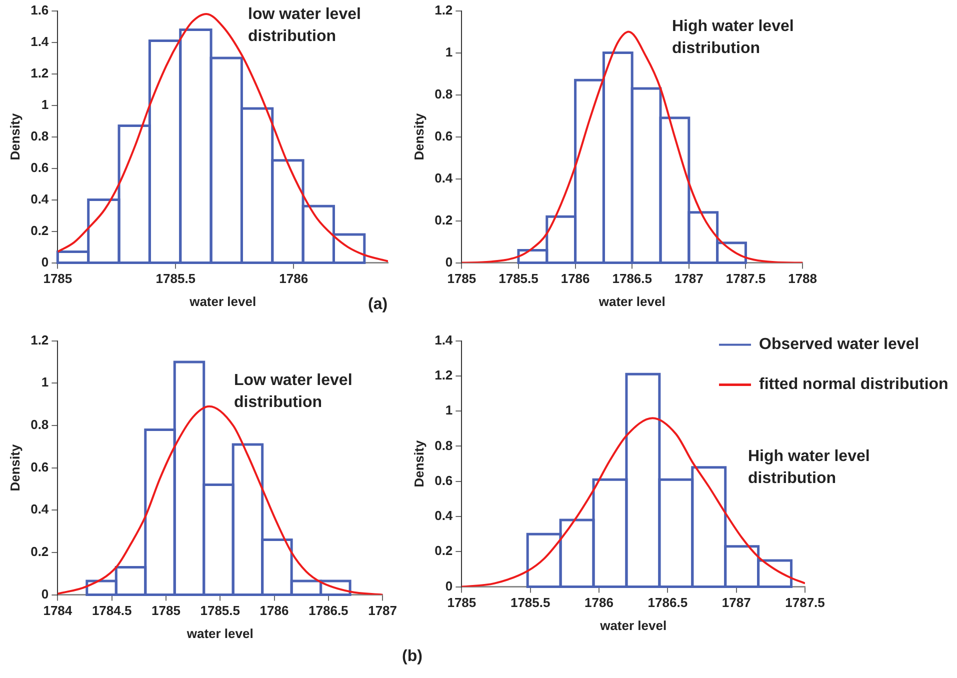  I want to click on text: (a), so click(378, 305).